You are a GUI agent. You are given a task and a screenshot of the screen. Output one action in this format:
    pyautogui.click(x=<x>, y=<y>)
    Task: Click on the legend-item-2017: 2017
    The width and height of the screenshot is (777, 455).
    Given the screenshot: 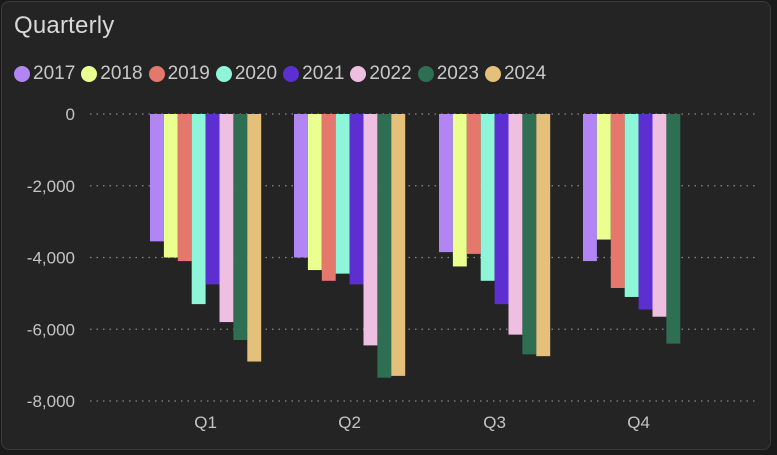 What is the action you would take?
    pyautogui.click(x=44, y=74)
    